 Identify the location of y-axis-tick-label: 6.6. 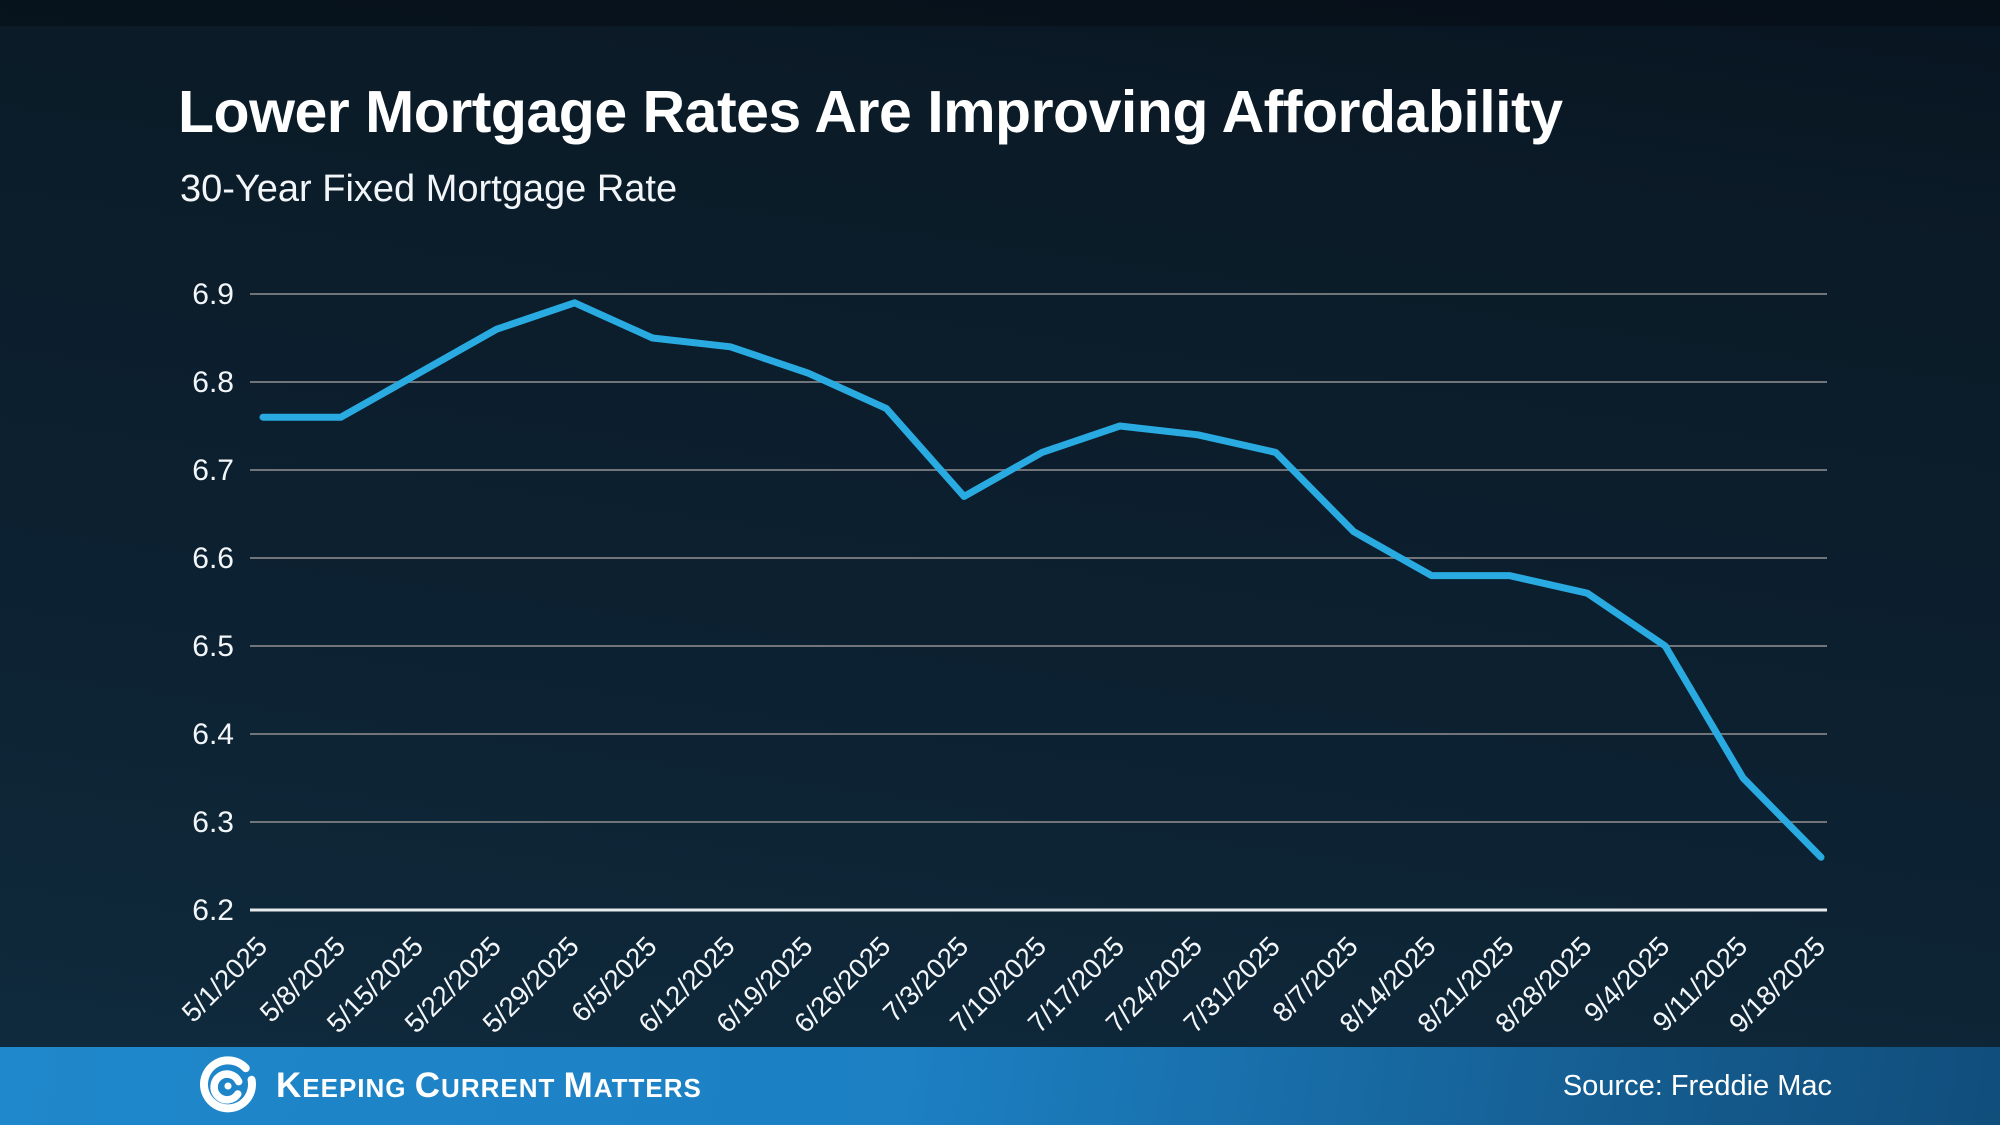
(213, 558).